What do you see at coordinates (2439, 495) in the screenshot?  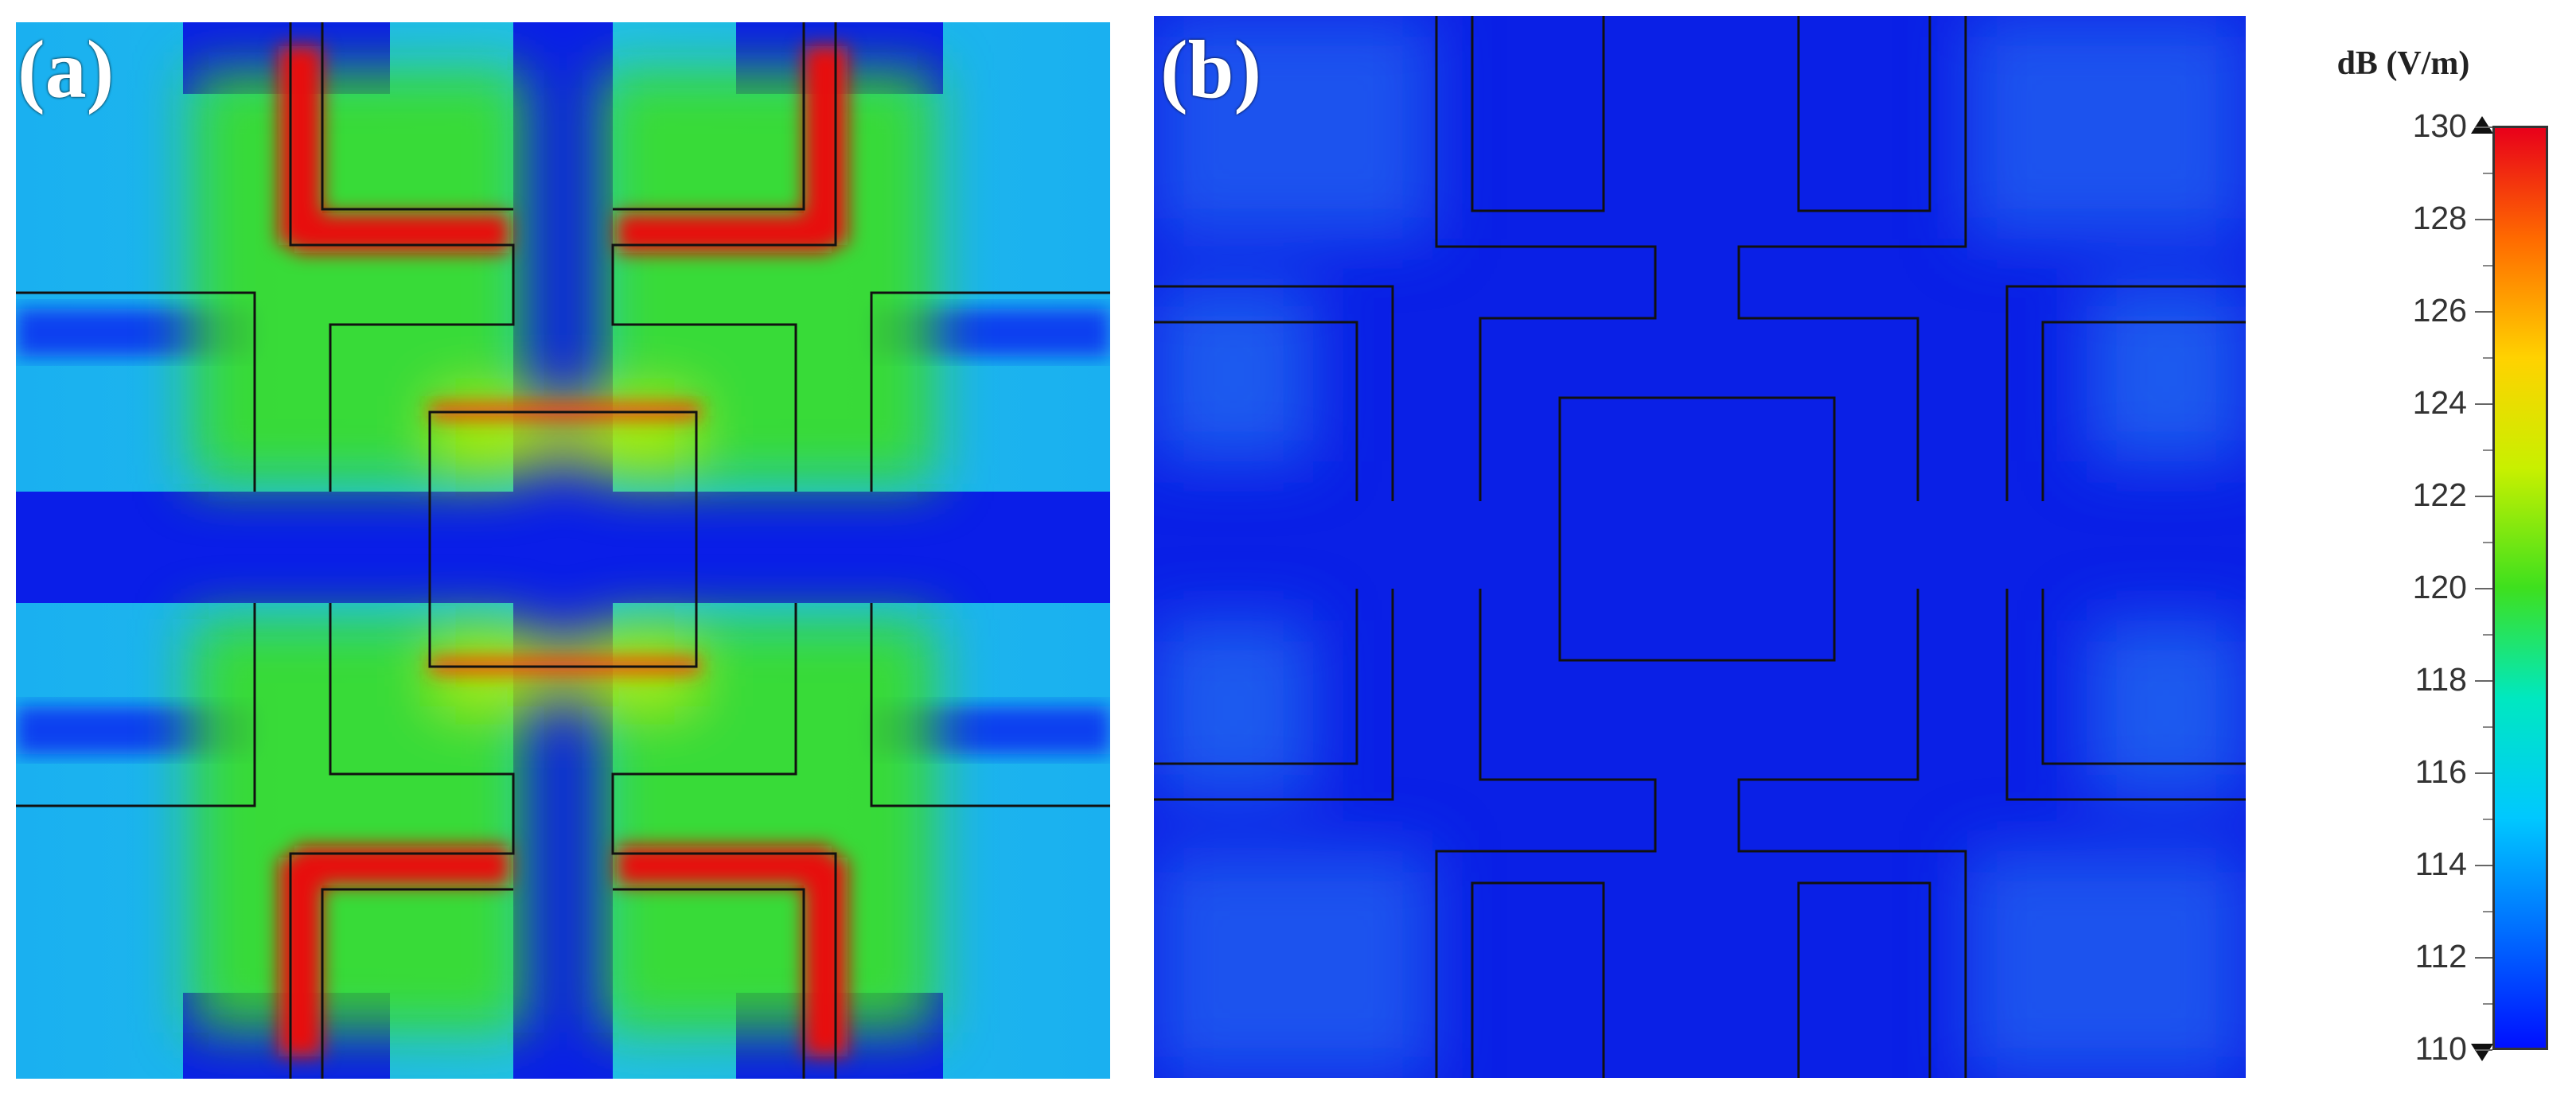 I see `tick-label: 122` at bounding box center [2439, 495].